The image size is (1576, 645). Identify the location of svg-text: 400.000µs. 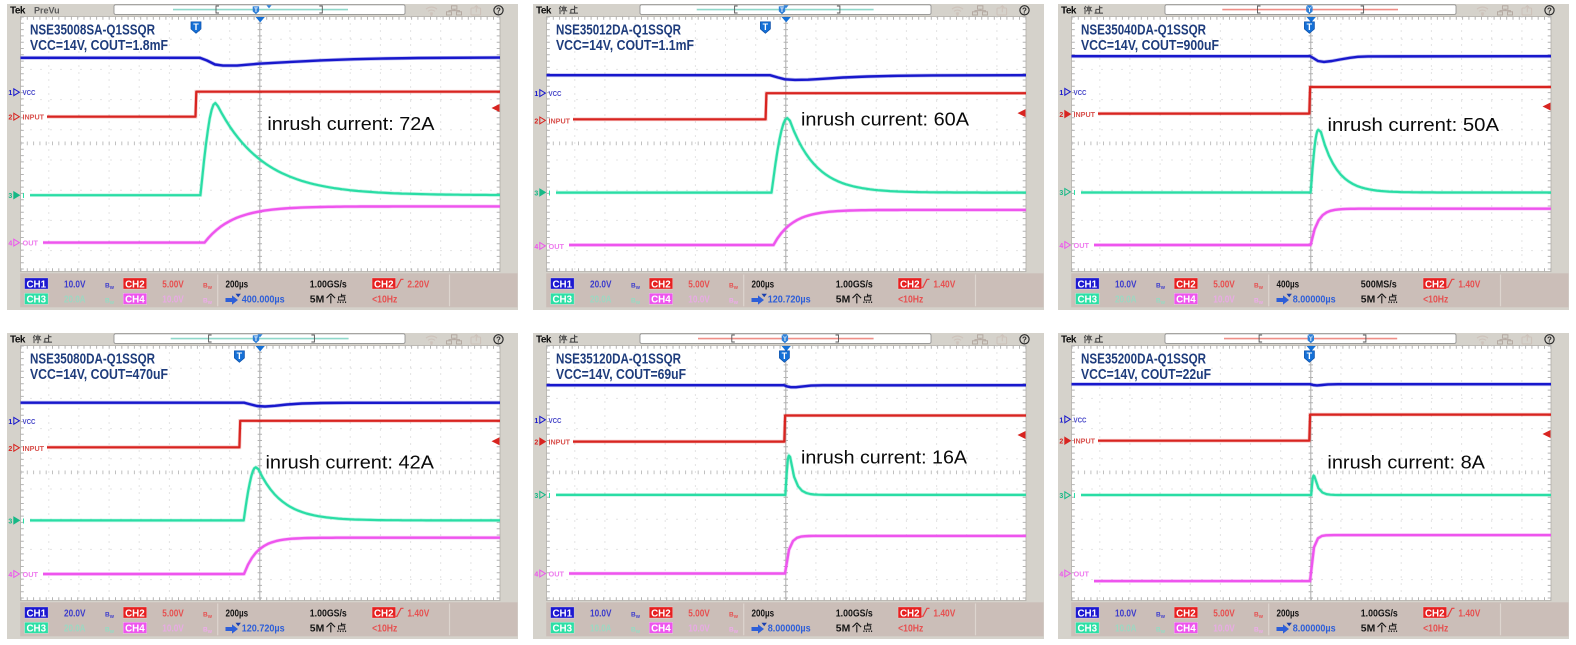
(263, 300).